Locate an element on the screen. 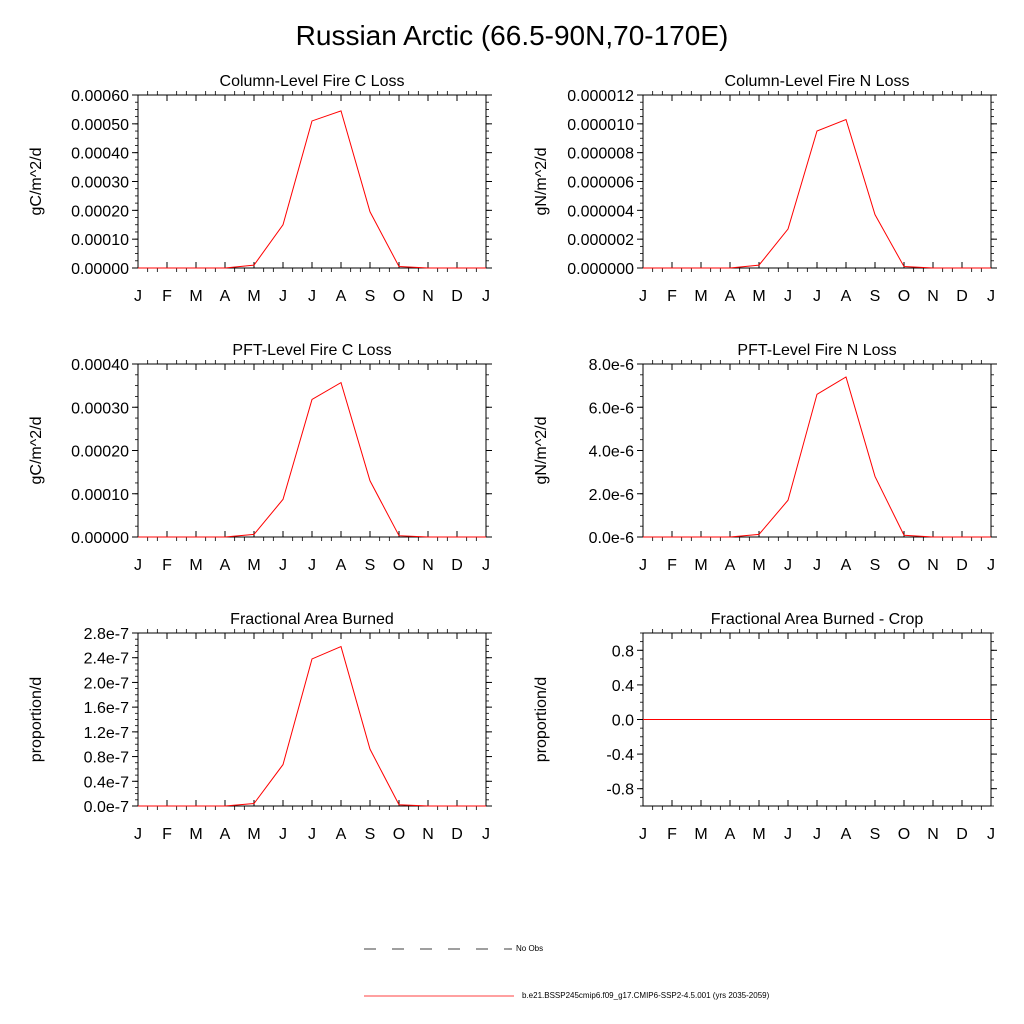 The width and height of the screenshot is (1024, 1024). y-tick-label: 1.6e-7 is located at coordinates (106, 708).